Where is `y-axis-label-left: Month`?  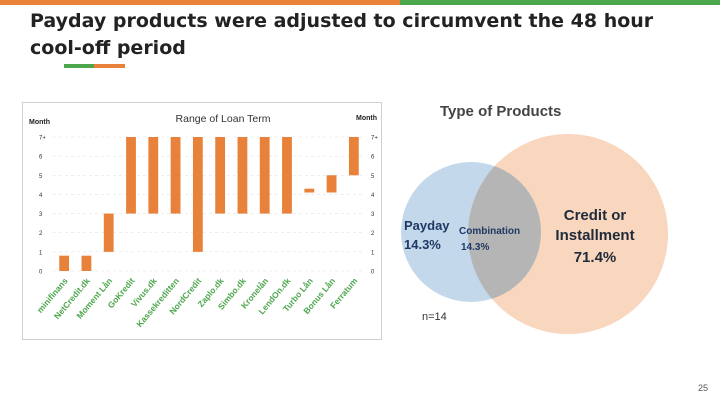
y-axis-label-left: Month is located at coordinates (39, 122).